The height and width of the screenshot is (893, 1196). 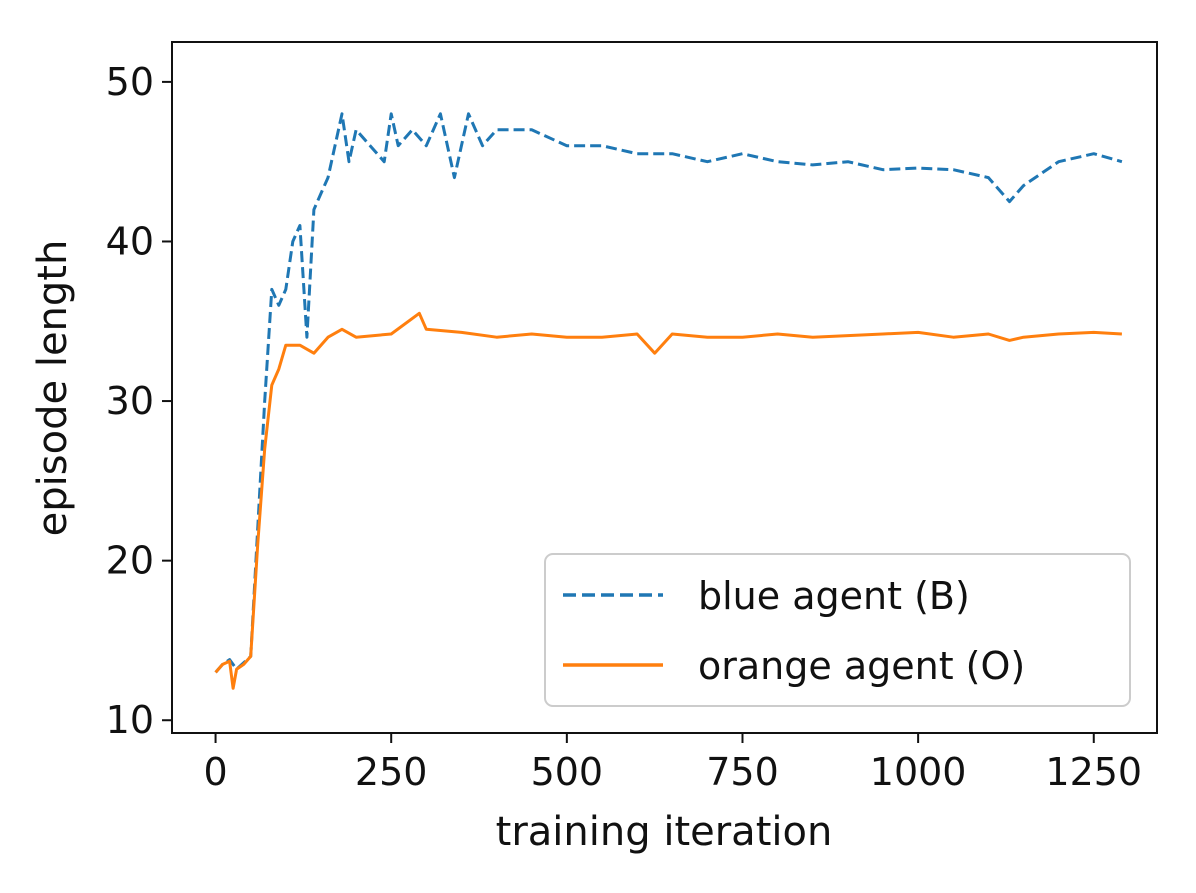 I want to click on y-tick-label: 10, so click(x=130, y=720).